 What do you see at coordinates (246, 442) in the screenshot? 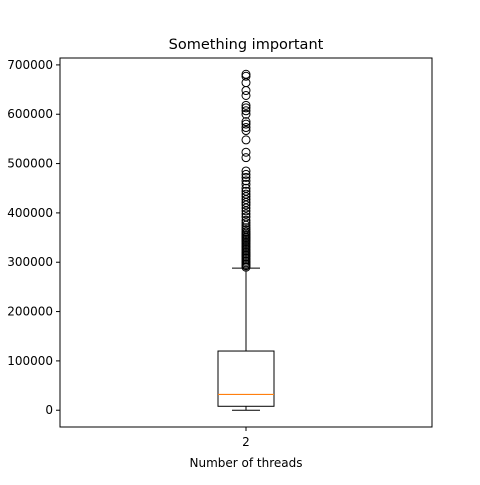
I see `x-tick-label: 2` at bounding box center [246, 442].